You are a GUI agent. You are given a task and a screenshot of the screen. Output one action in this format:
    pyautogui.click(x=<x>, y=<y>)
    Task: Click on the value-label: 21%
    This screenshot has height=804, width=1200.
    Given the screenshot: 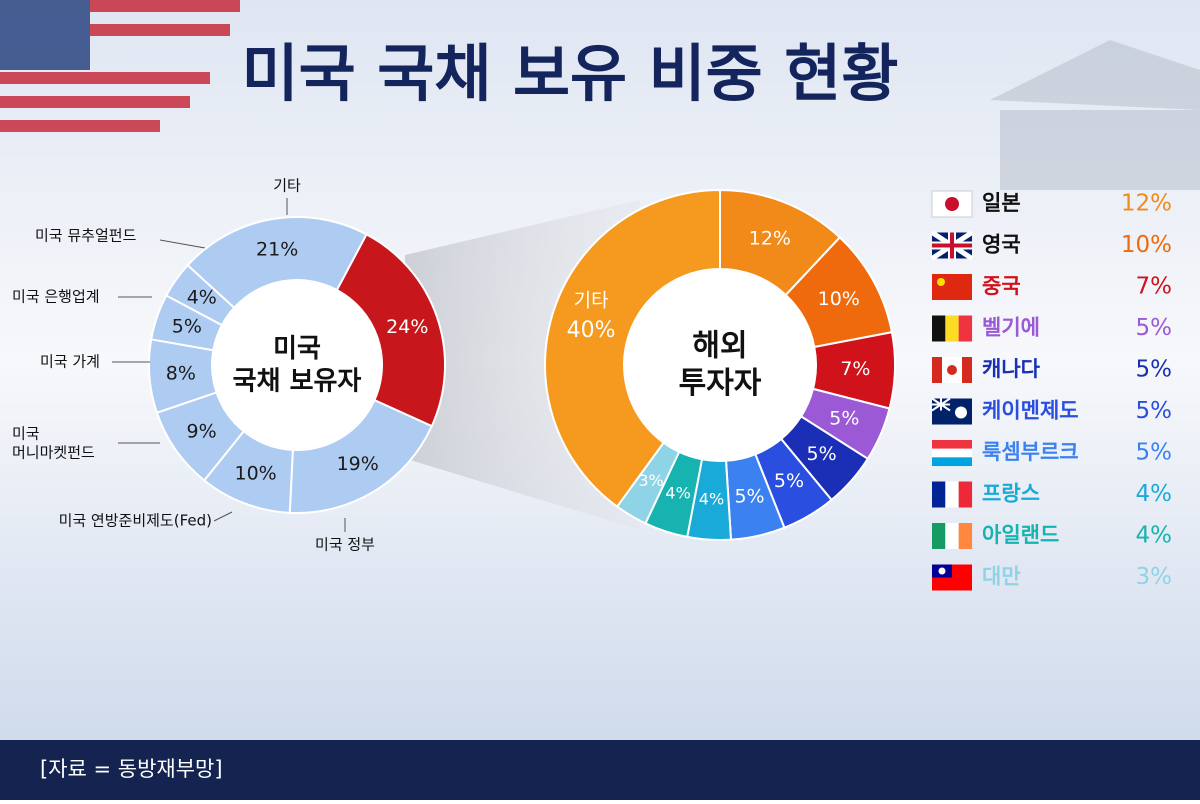 What is the action you would take?
    pyautogui.click(x=277, y=250)
    